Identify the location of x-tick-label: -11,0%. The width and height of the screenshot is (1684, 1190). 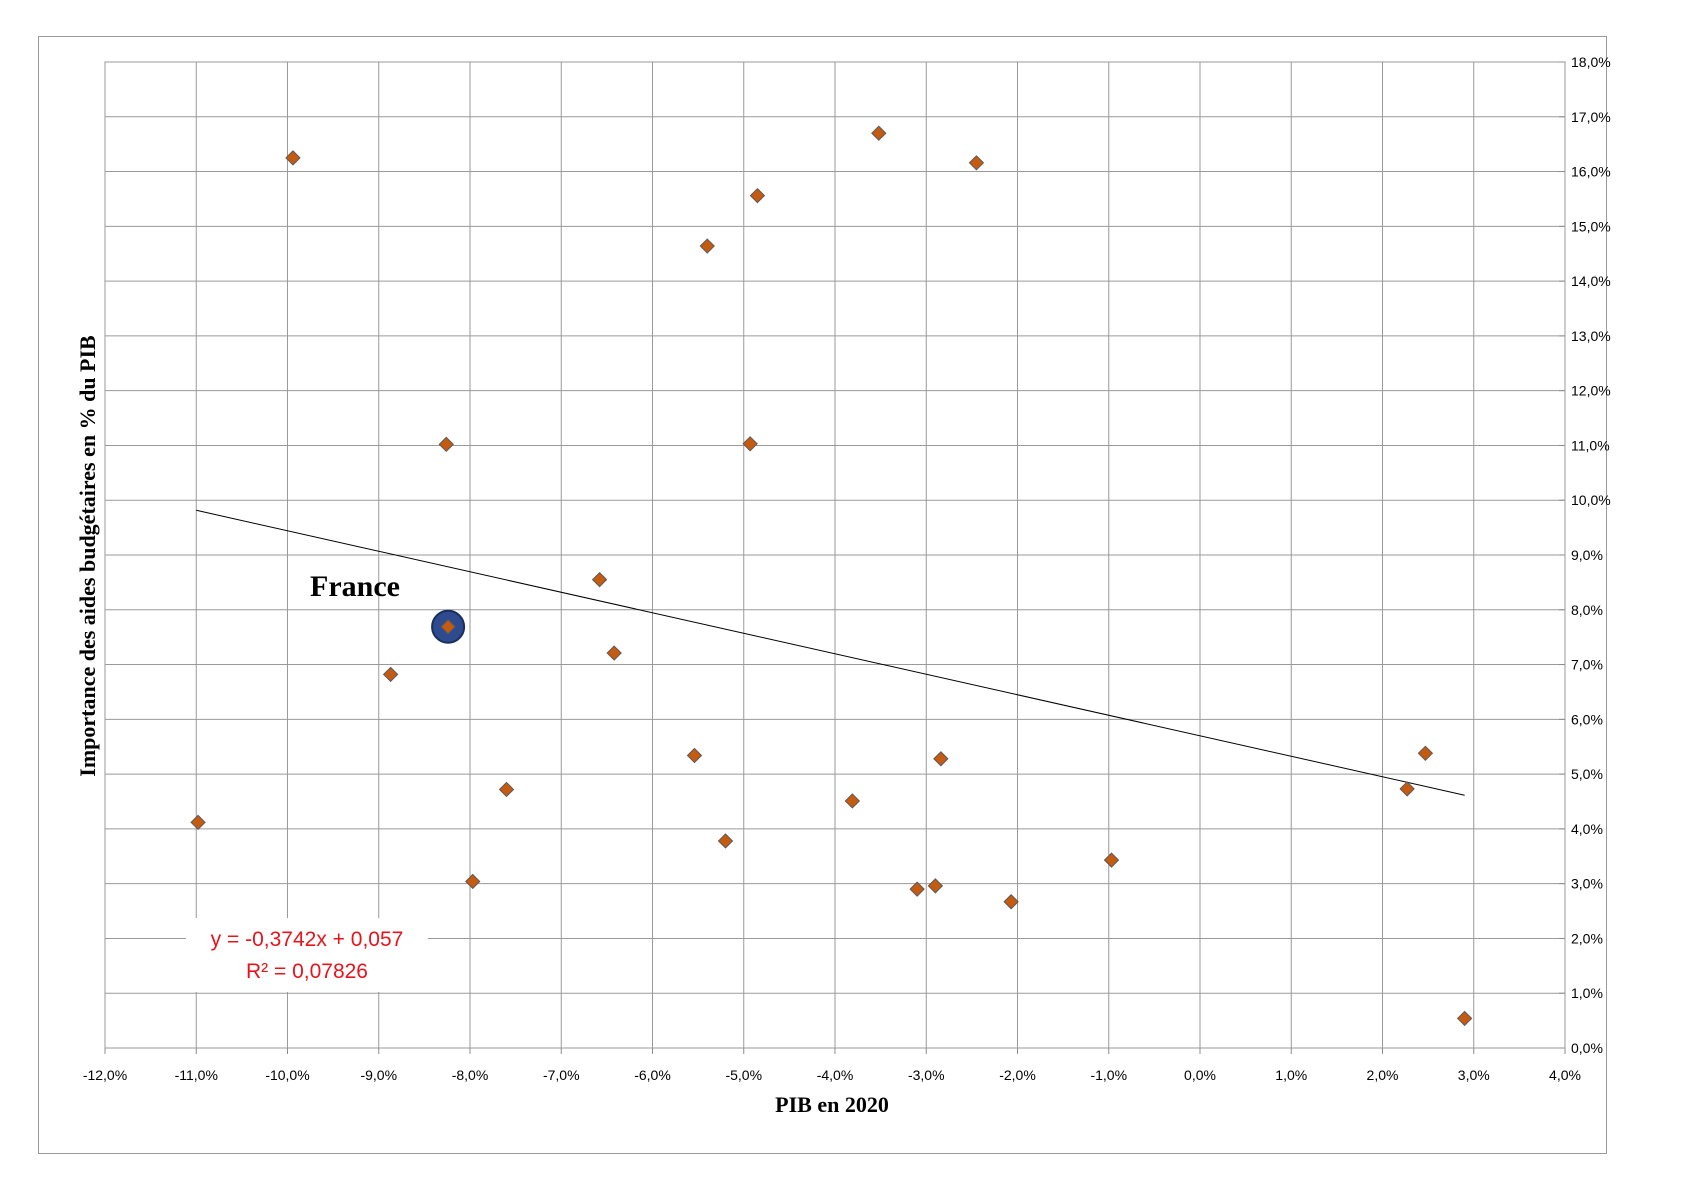
(196, 1075).